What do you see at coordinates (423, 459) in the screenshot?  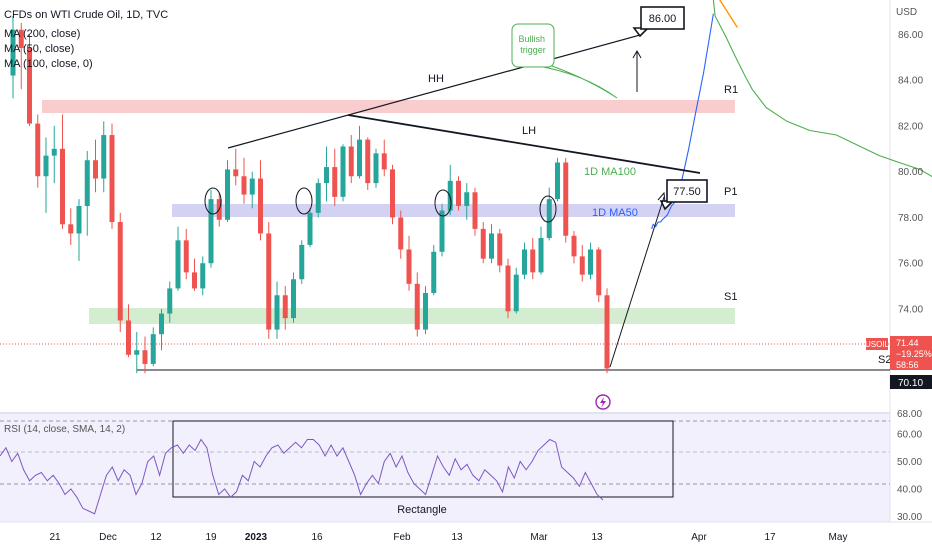 I see `rsi-rectangle` at bounding box center [423, 459].